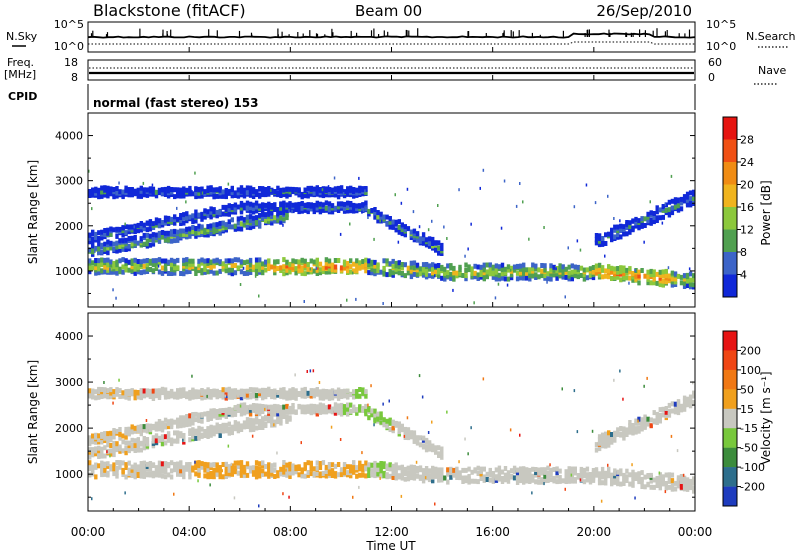  Describe the element at coordinates (22, 96) in the screenshot. I see `cpid-label: CPID` at that location.